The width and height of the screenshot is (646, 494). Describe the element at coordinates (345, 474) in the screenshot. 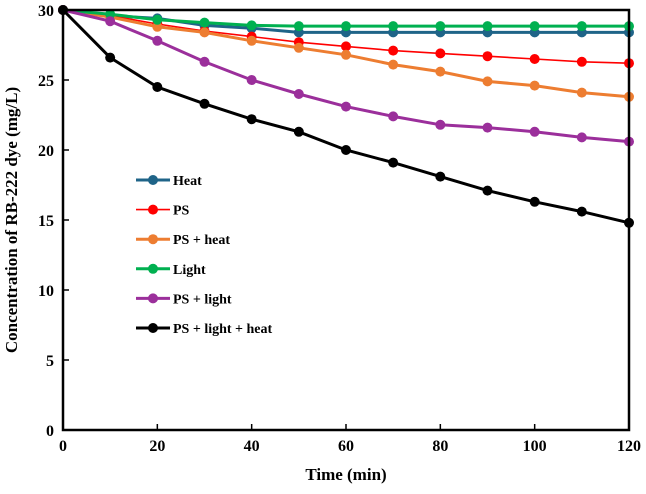

I see `x-axis-label: Time (min)` at that location.